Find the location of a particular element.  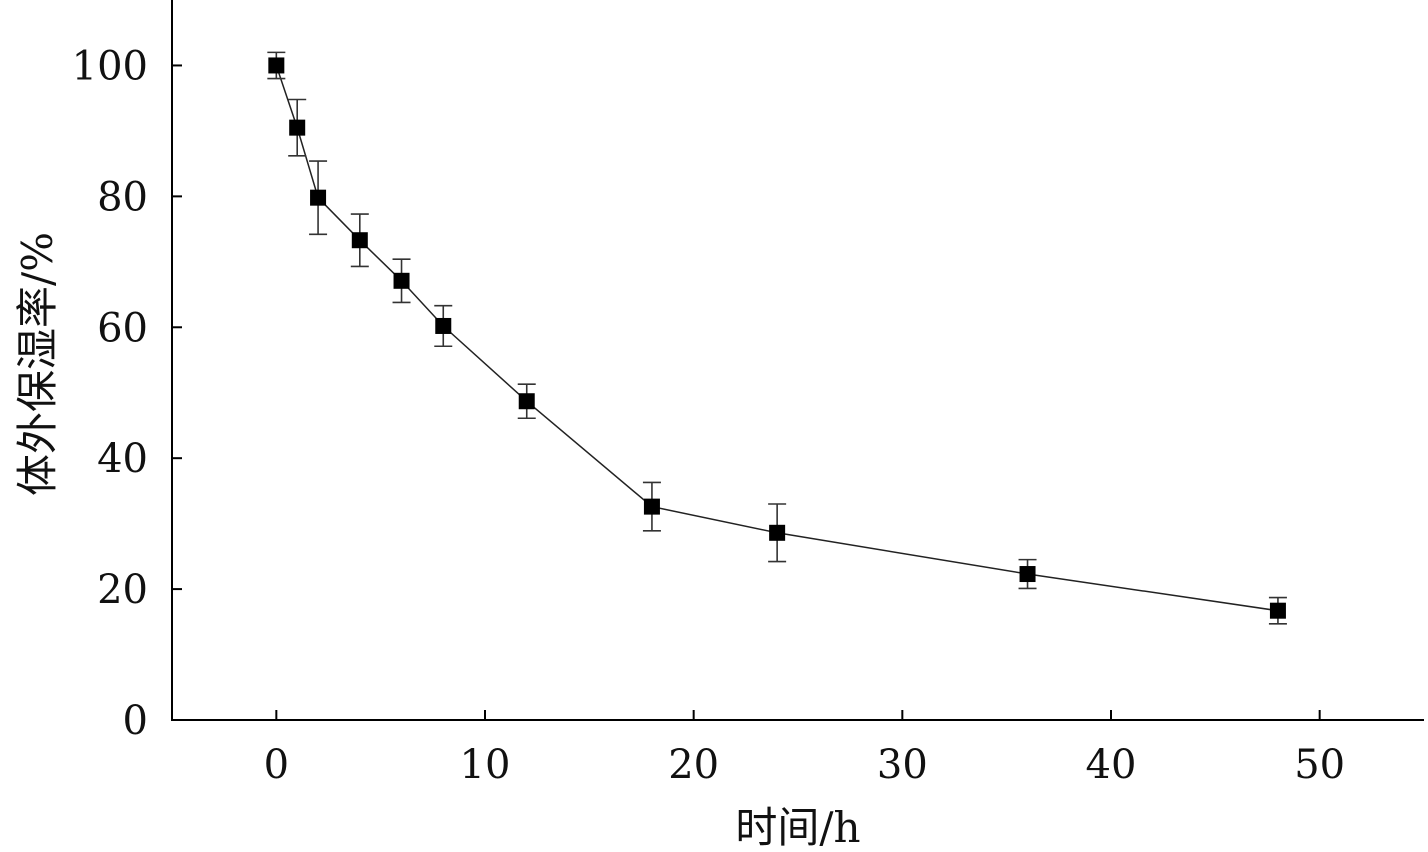

x-tick-label: 50 is located at coordinates (1319, 765).